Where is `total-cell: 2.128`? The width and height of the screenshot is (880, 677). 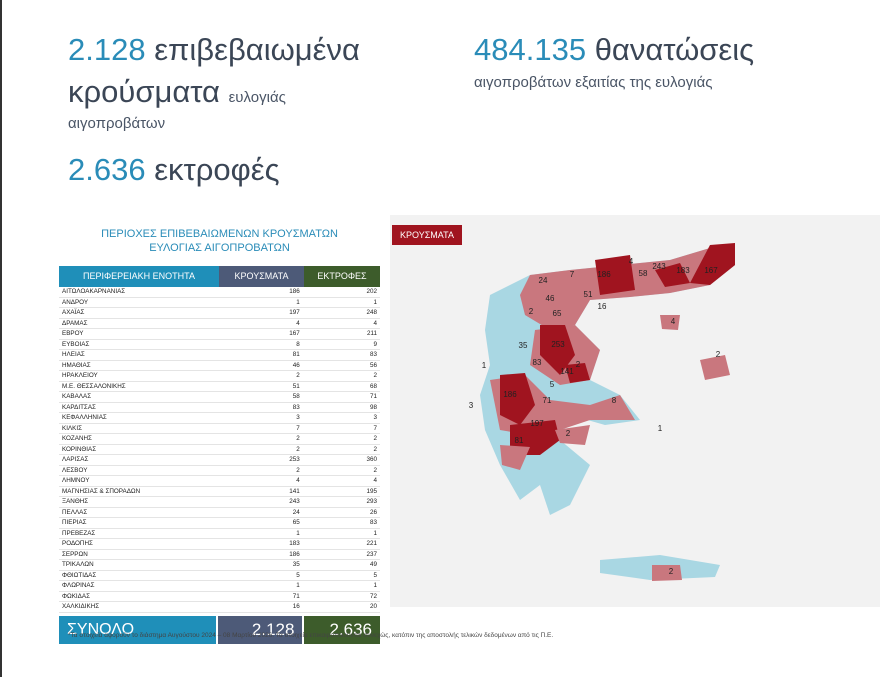
total-cell: 2.128 is located at coordinates (260, 629).